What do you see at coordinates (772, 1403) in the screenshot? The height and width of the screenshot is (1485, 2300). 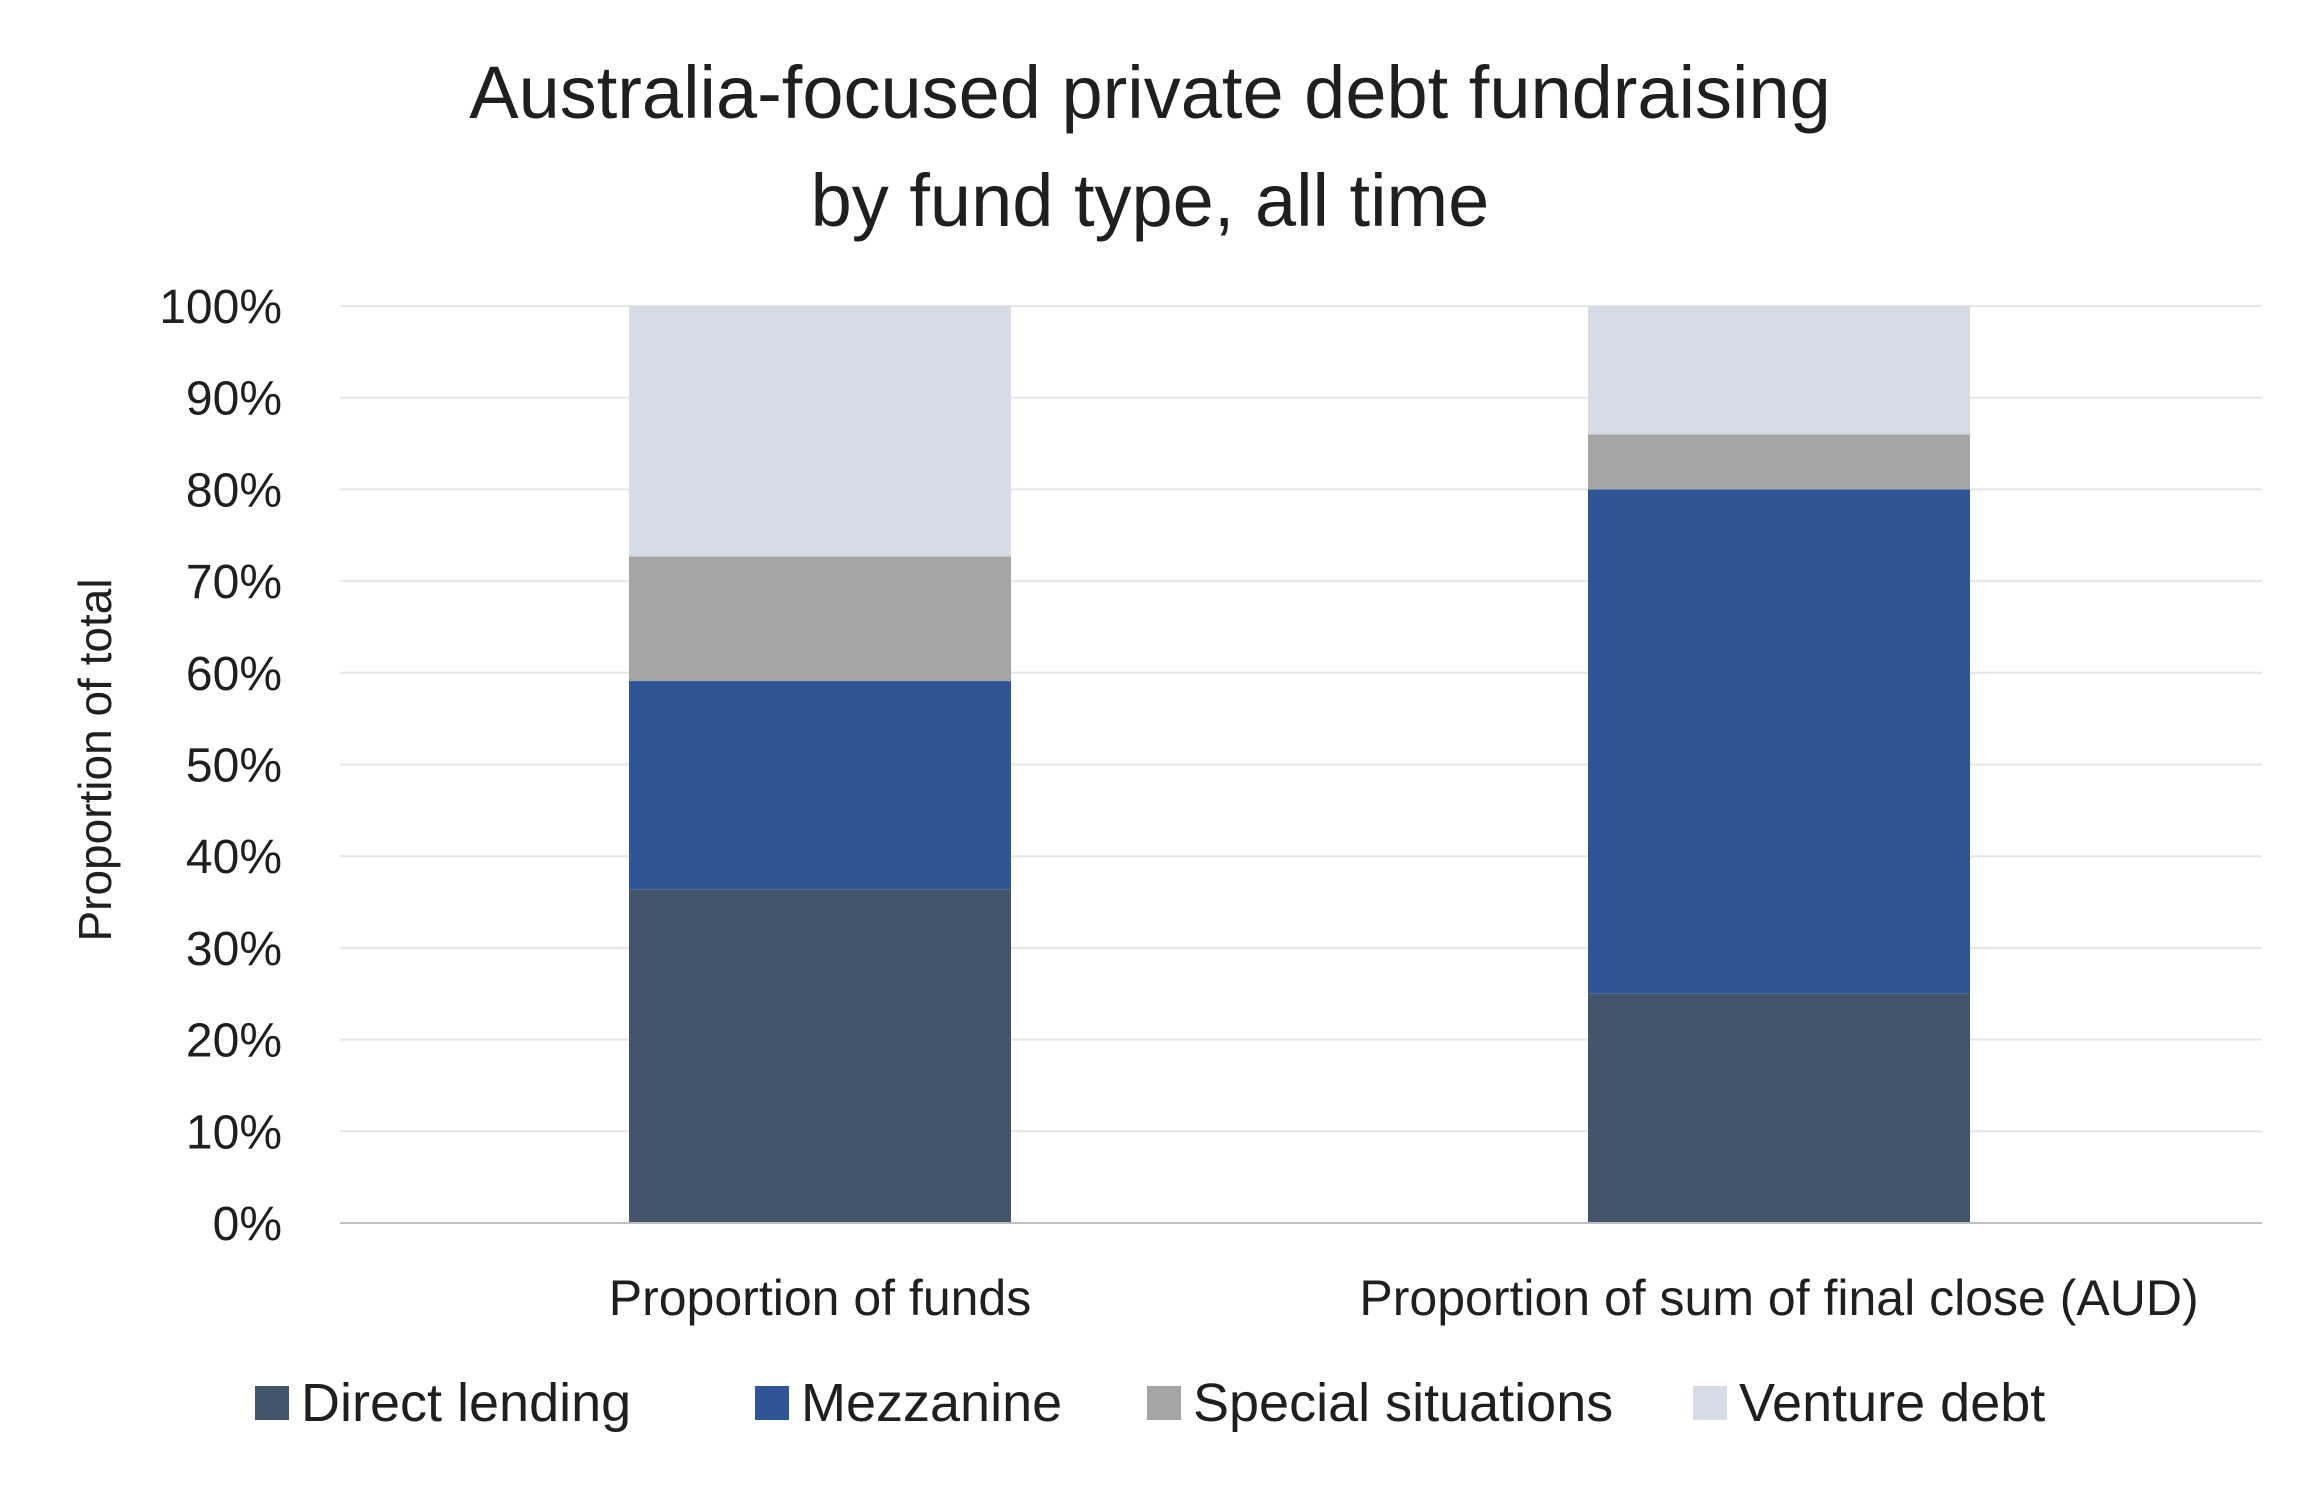 I see `legend-swatch-mezzanine` at bounding box center [772, 1403].